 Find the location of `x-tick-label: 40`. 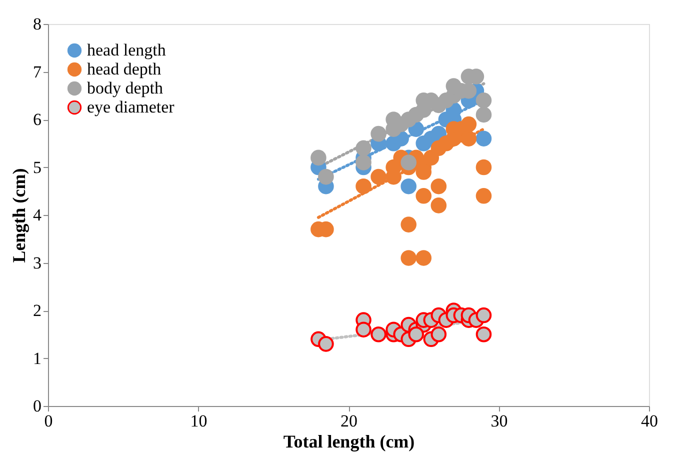

x-tick-label: 40 is located at coordinates (649, 421).